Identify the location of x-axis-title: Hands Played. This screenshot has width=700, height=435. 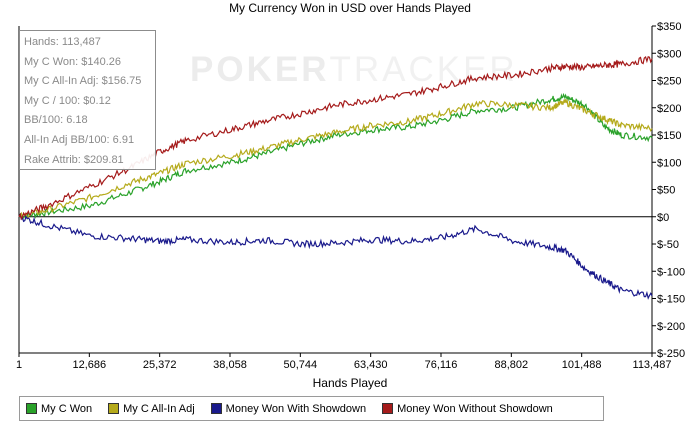
(350, 383).